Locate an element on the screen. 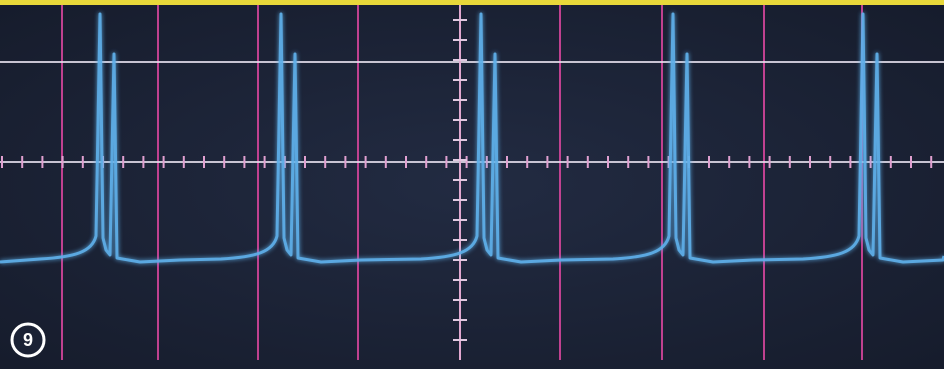 The height and width of the screenshot is (369, 944). figure-number: 9 is located at coordinates (28, 340).